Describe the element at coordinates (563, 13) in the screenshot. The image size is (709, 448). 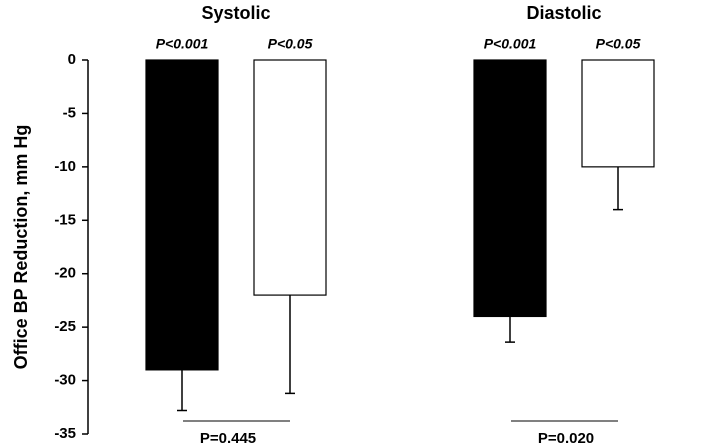
I see `category-label: Diastolic` at that location.